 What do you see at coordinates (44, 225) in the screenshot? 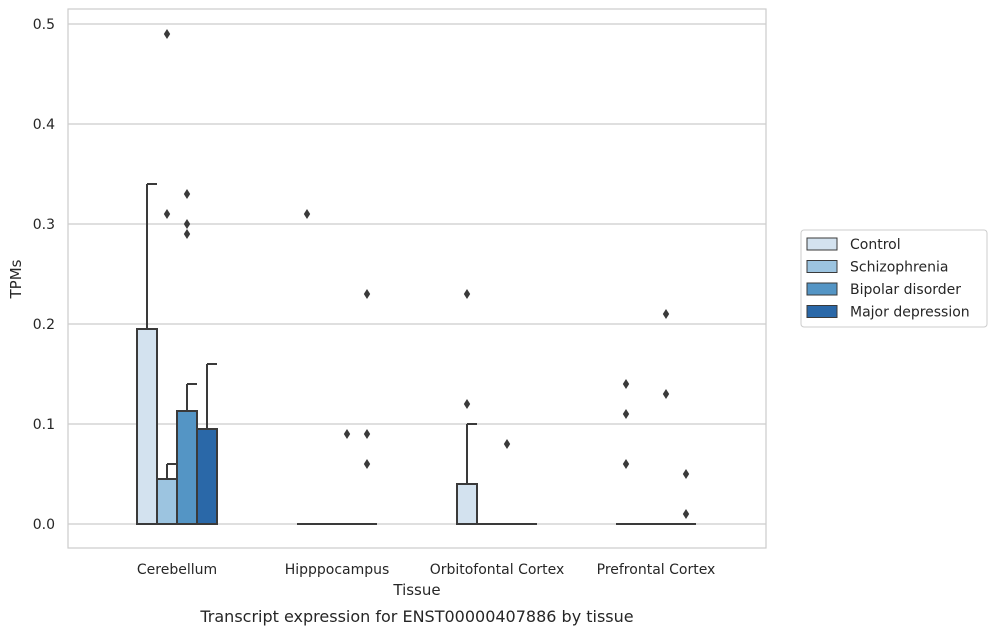
I see `y-tick-label: 0.3` at bounding box center [44, 225].